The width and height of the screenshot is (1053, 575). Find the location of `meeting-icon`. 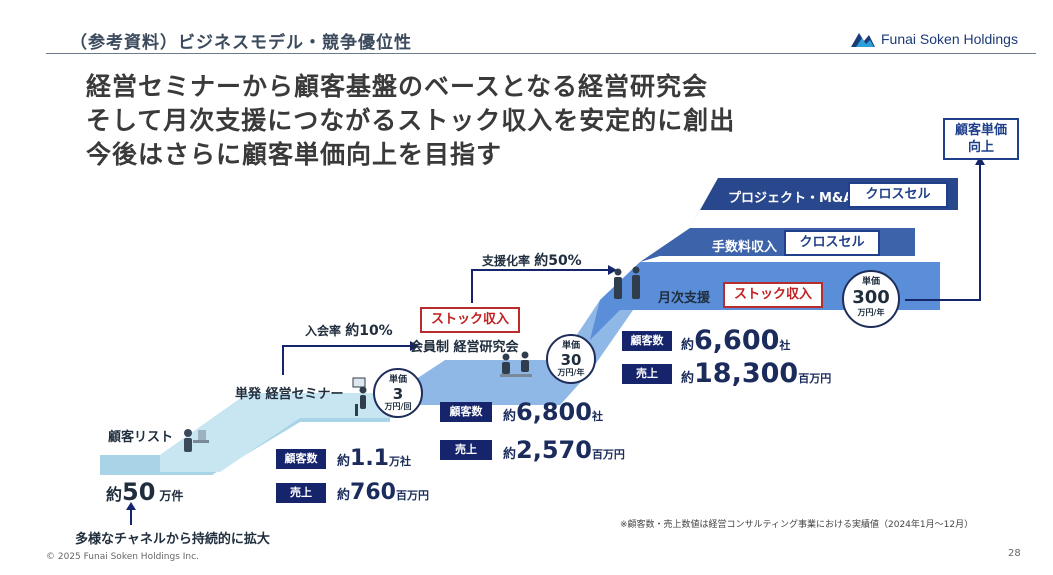

meeting-icon is located at coordinates (516, 364).